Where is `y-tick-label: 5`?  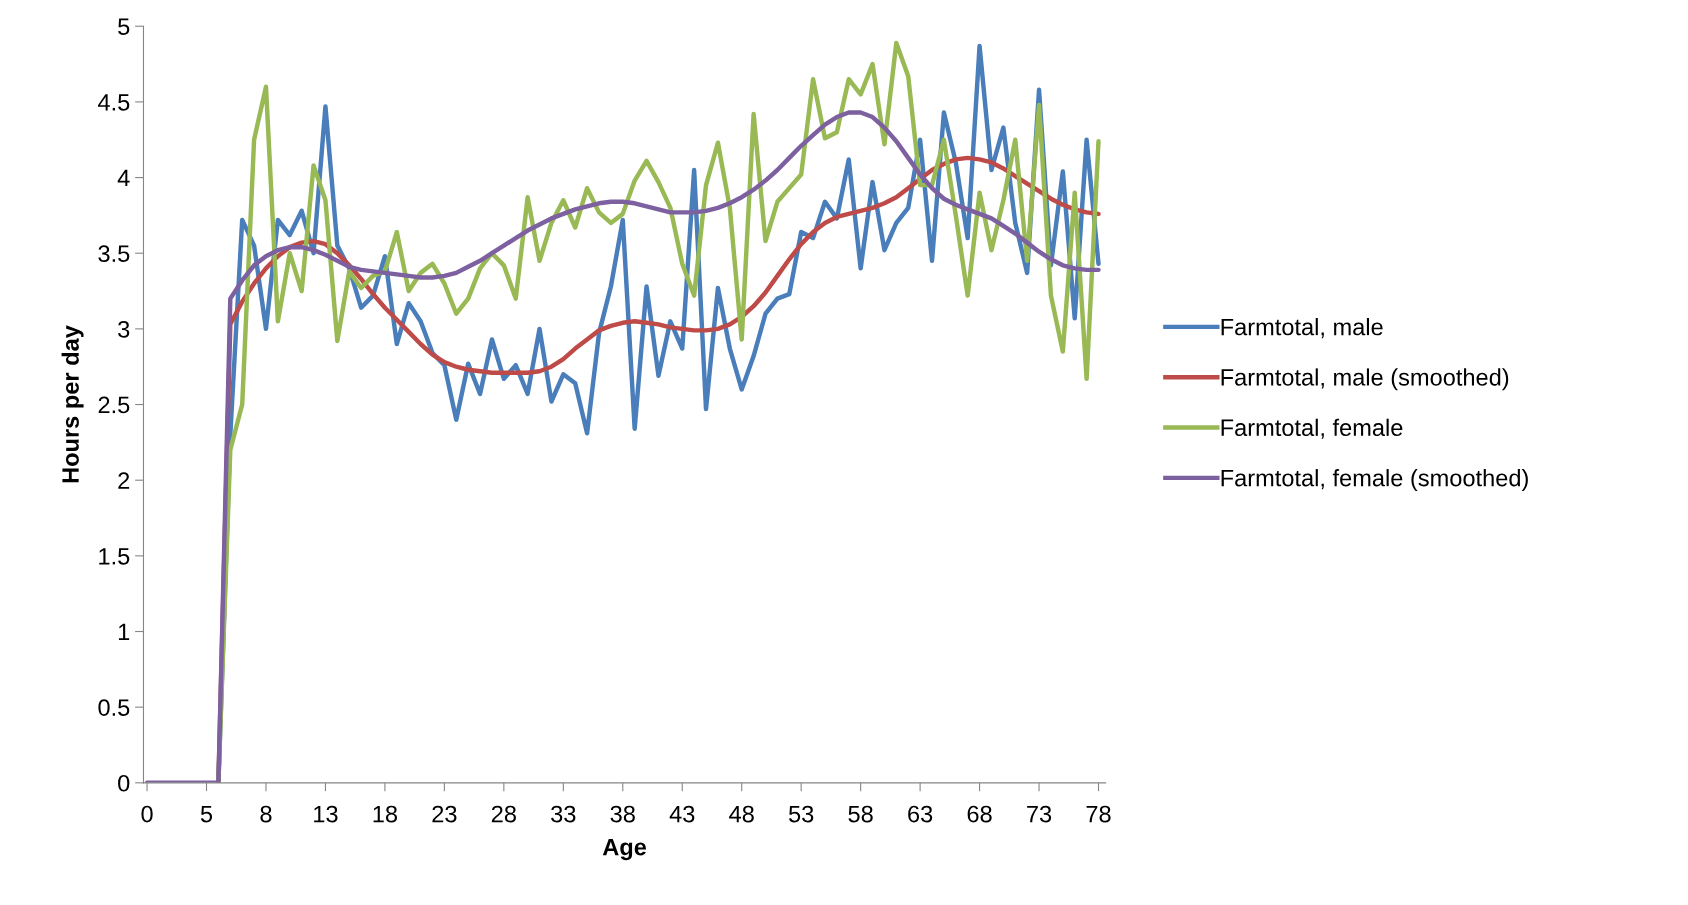
y-tick-label: 5 is located at coordinates (124, 27).